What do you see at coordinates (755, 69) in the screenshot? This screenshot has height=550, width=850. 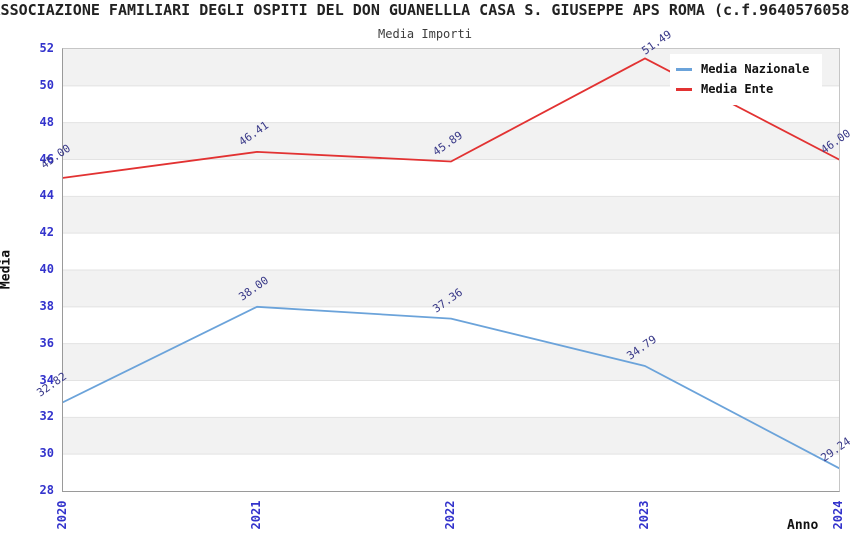 I see `legend-label: Media Nazionale` at bounding box center [755, 69].